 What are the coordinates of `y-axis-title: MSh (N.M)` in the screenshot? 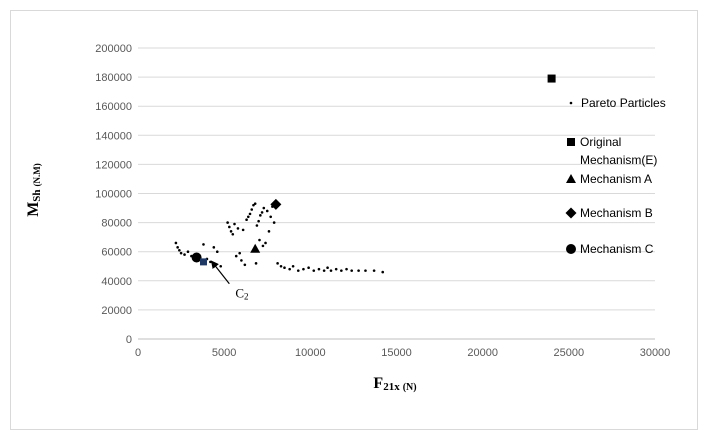 It's located at (34, 190).